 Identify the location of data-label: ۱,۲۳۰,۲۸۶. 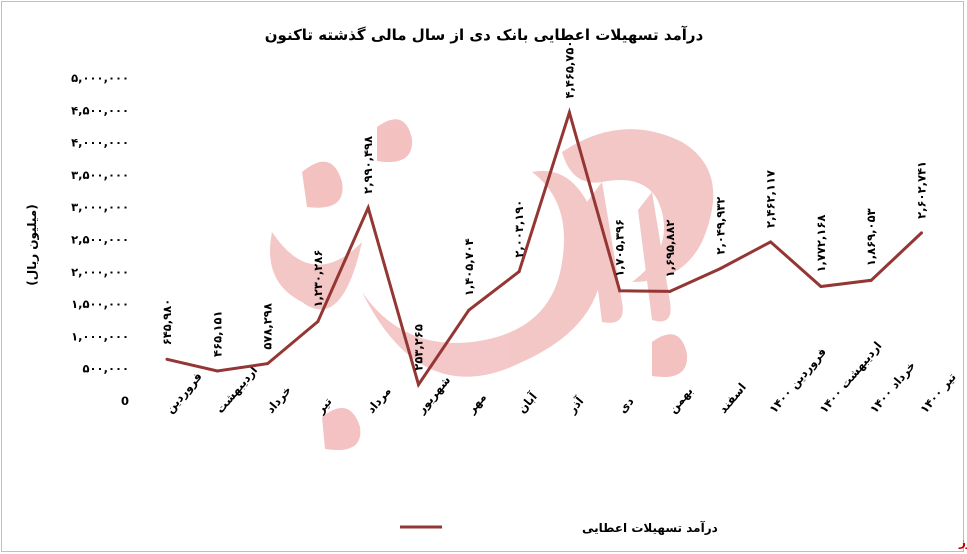
(318, 279).